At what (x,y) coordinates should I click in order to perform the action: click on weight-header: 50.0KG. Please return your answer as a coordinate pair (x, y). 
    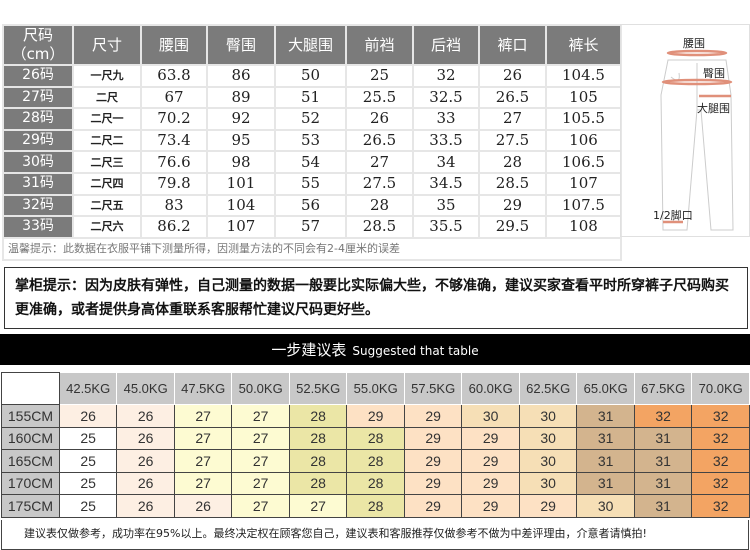
    Looking at the image, I should click on (260, 388).